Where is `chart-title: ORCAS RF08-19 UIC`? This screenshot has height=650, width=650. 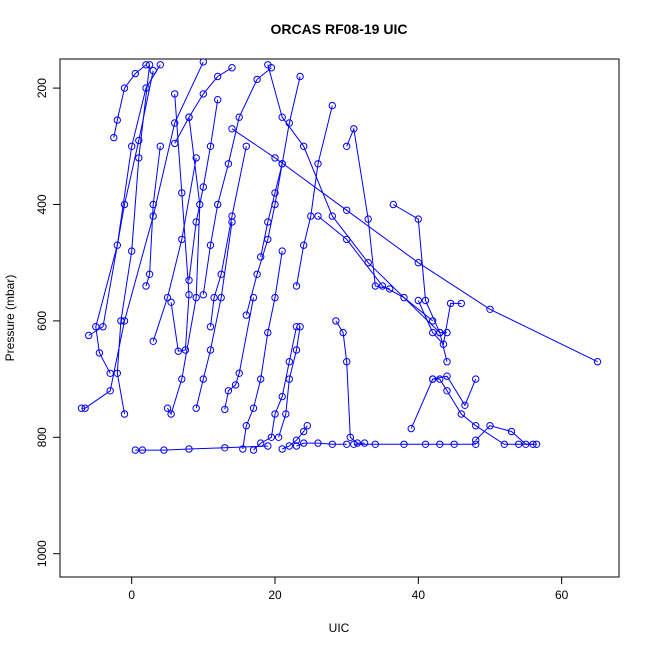 chart-title: ORCAS RF08-19 UIC is located at coordinates (339, 29).